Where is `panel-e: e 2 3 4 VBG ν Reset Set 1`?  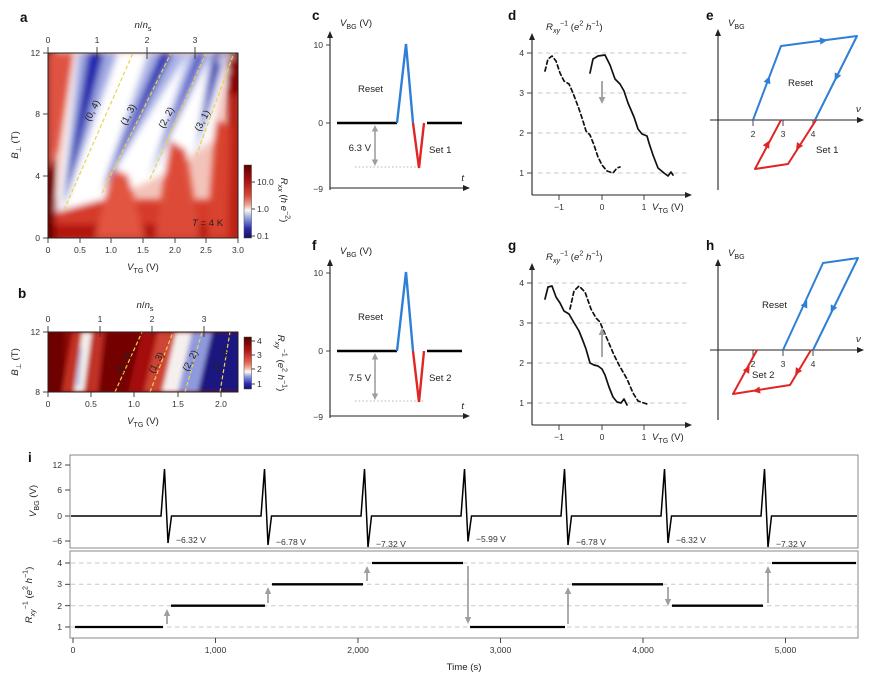 panel-e: e 2 3 4 VBG ν Reset Set 1 is located at coordinates (785, 99).